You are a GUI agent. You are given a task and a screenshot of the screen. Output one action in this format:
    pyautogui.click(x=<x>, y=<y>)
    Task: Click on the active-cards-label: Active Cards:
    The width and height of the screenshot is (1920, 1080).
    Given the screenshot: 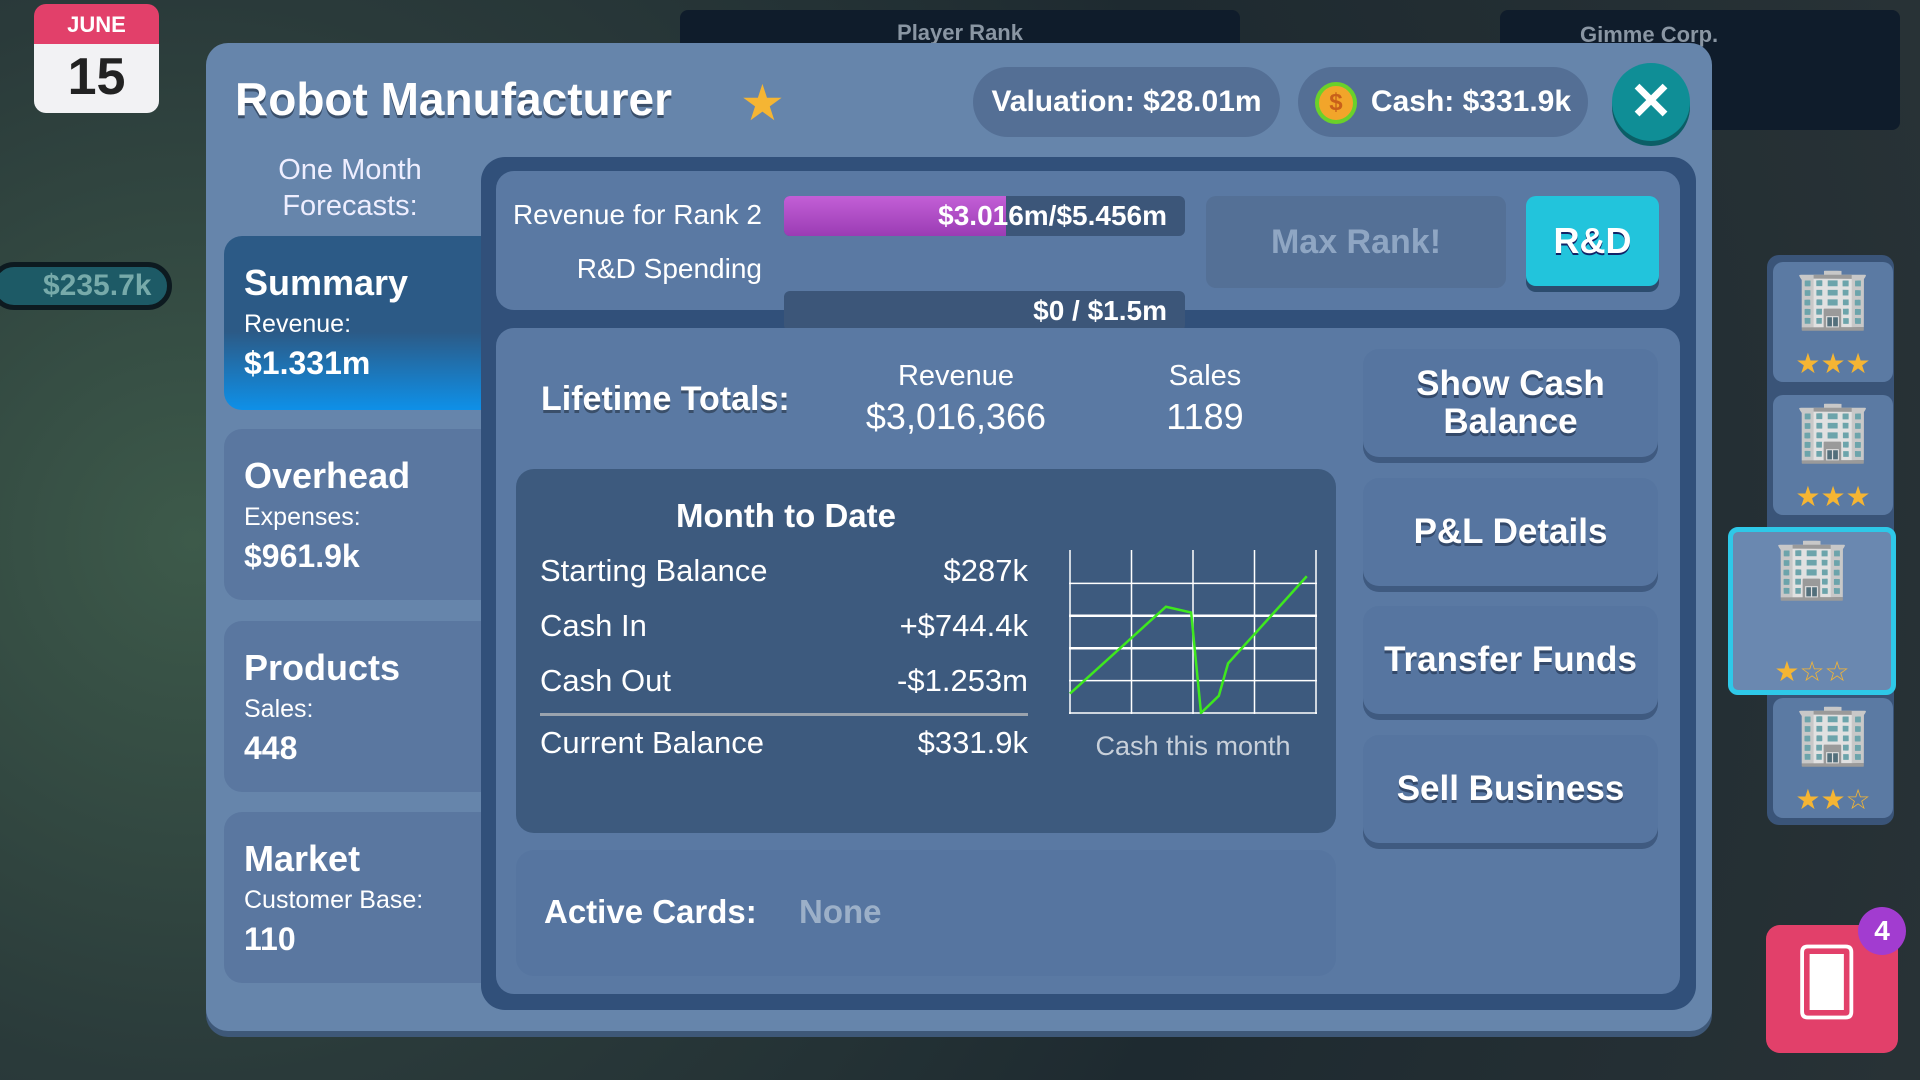 What is the action you would take?
    pyautogui.click(x=650, y=911)
    